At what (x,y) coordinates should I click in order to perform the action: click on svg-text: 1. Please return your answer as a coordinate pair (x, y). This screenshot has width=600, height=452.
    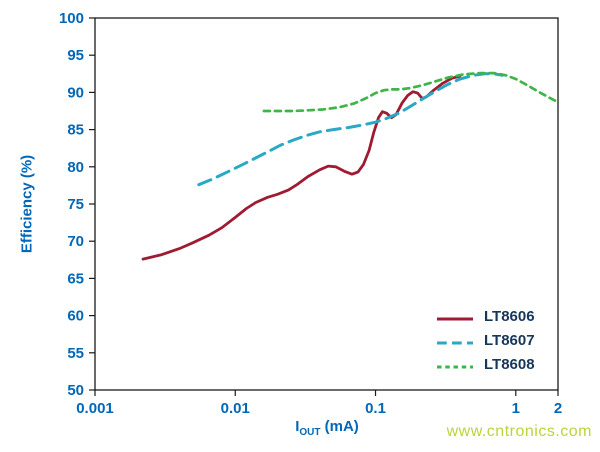
    Looking at the image, I should click on (516, 408).